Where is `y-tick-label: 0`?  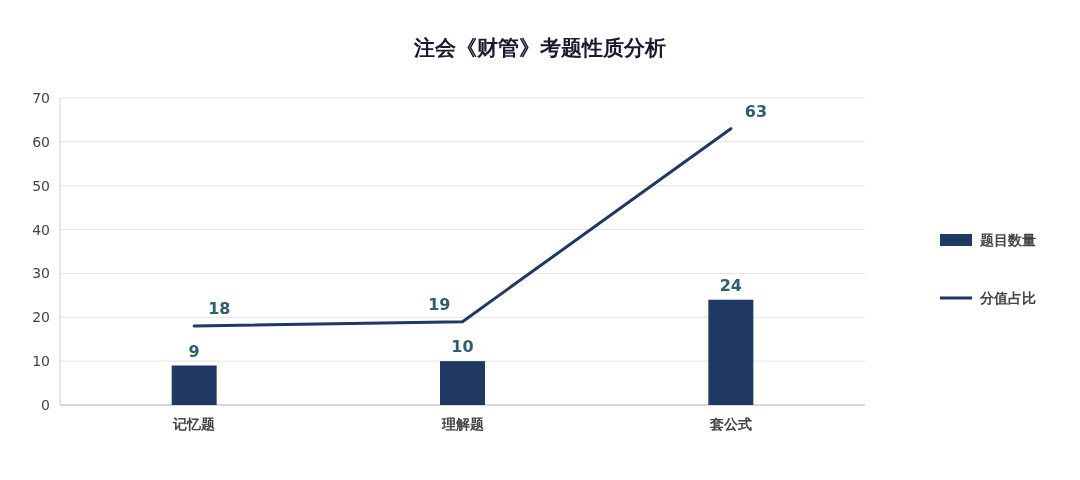 y-tick-label: 0 is located at coordinates (45, 405).